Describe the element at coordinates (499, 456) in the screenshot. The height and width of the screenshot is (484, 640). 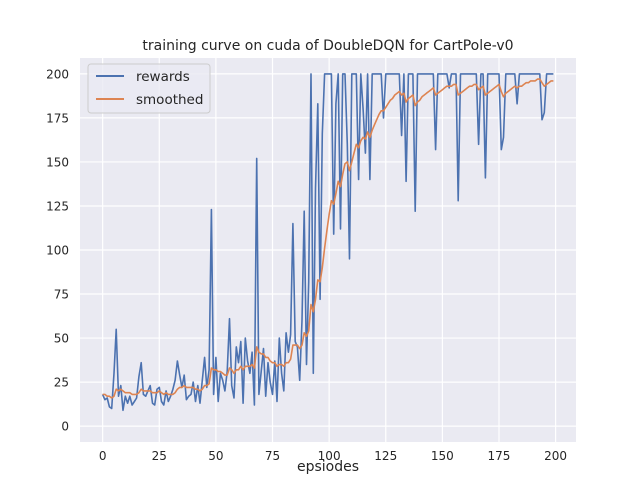
I see `x-tick-label: 175` at that location.